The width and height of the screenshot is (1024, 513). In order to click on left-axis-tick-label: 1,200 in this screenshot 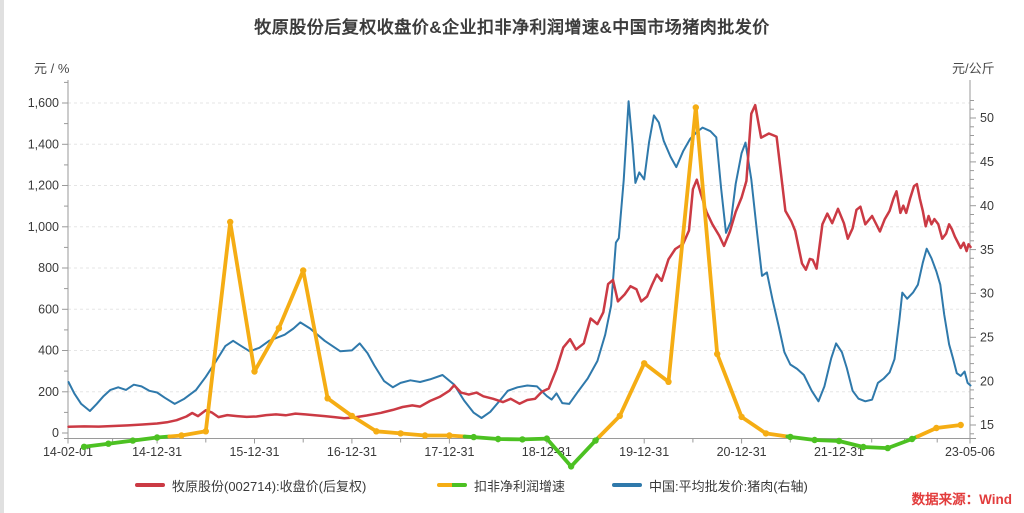, I will do `click(43, 186)`.